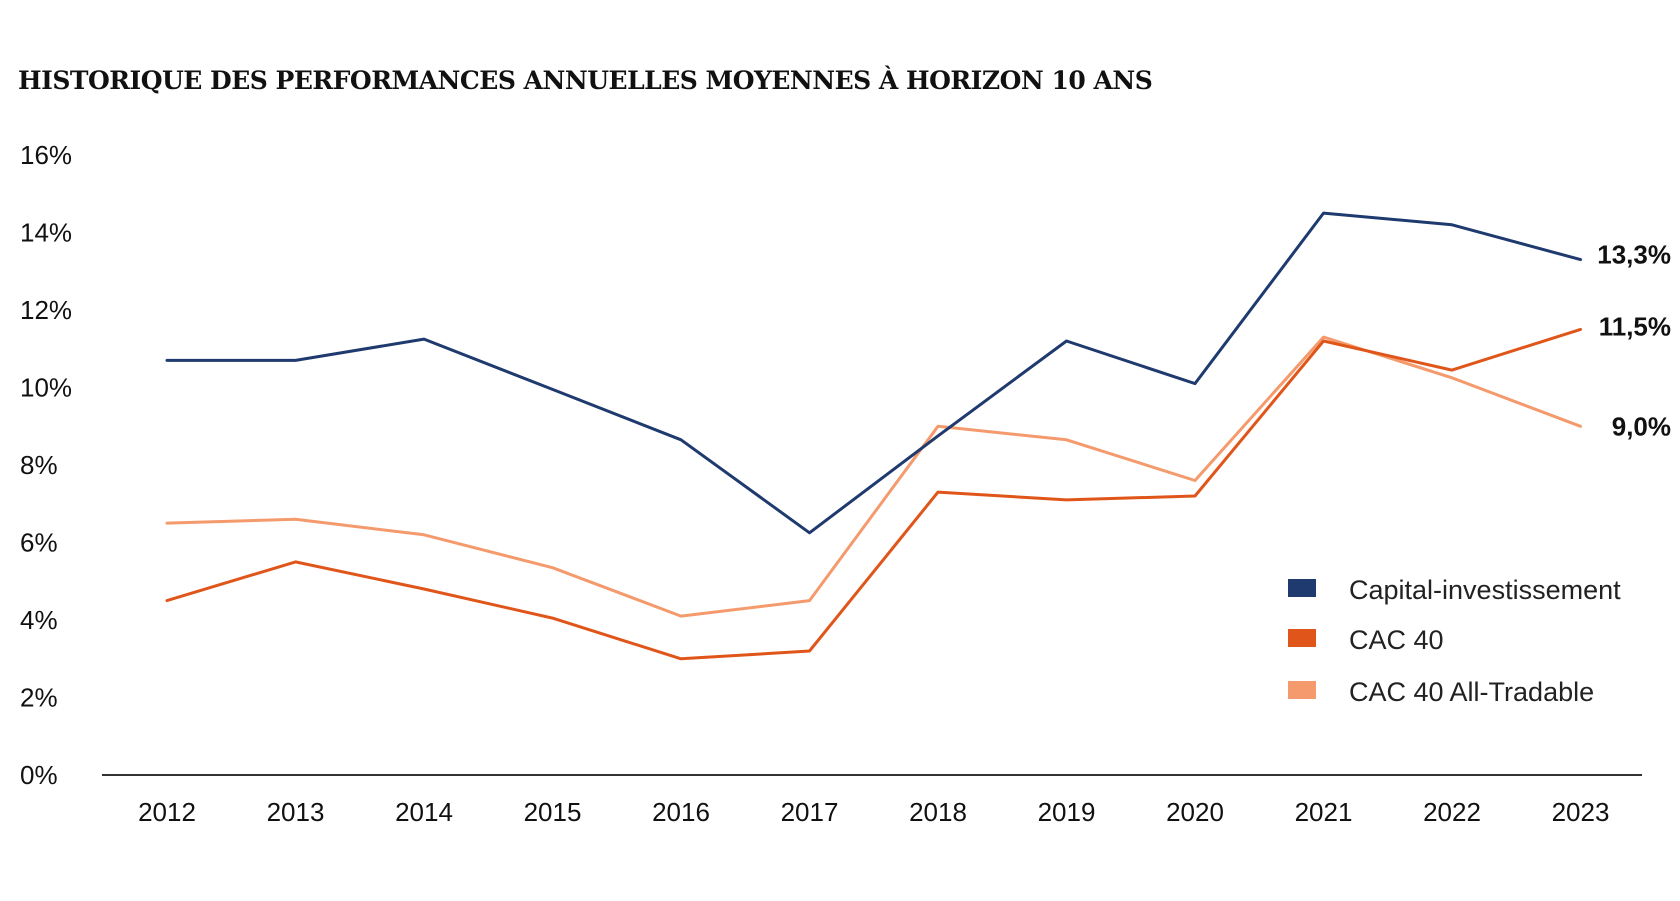 The width and height of the screenshot is (1680, 901). What do you see at coordinates (1641, 426) in the screenshot?
I see `end-value-label: 9,0%` at bounding box center [1641, 426].